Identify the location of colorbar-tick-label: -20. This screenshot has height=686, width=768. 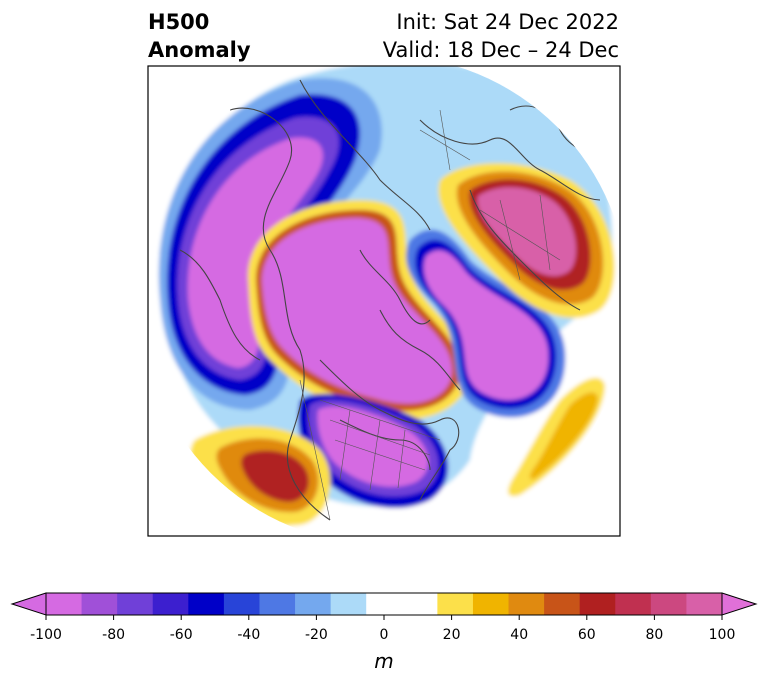
(316, 635).